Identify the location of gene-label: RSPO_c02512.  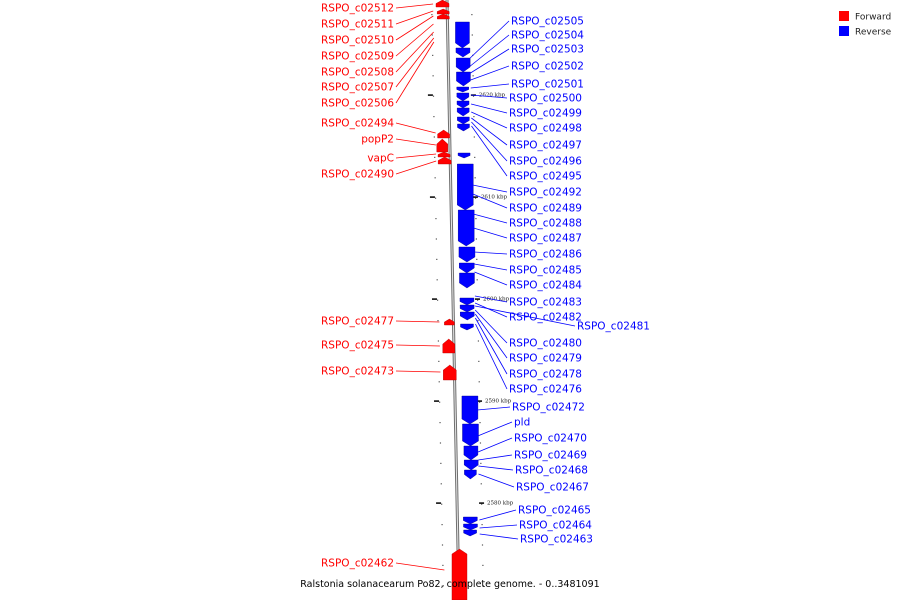
(377, 9).